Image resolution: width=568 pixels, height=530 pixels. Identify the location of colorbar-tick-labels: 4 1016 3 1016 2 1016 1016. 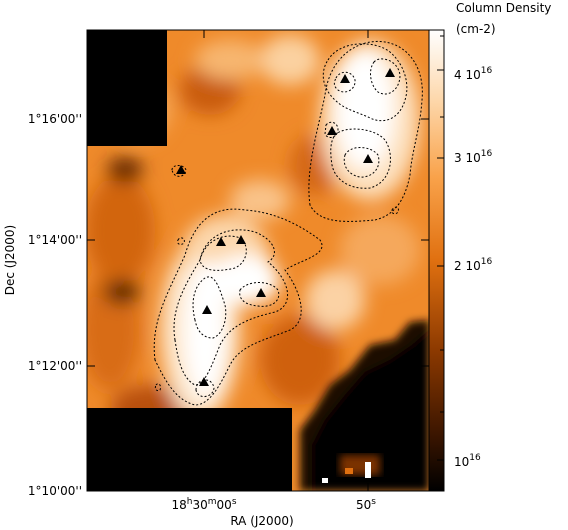
(473, 267).